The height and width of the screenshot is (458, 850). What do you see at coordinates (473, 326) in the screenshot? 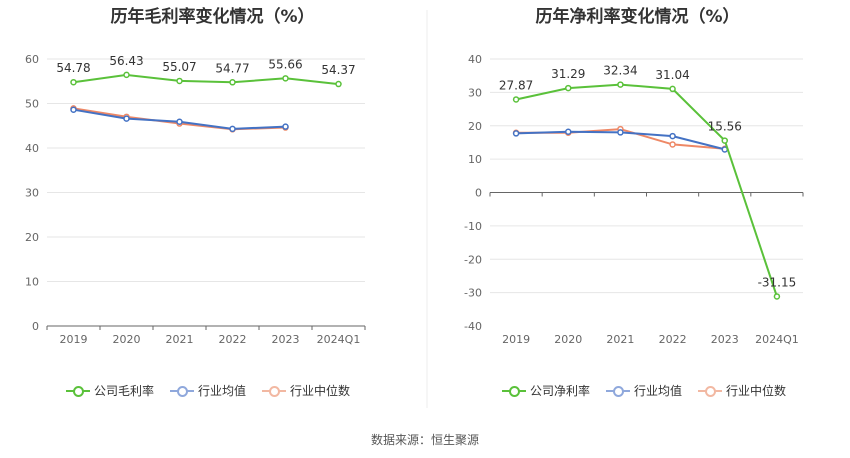
I see `y-tick-label: -40` at bounding box center [473, 326].